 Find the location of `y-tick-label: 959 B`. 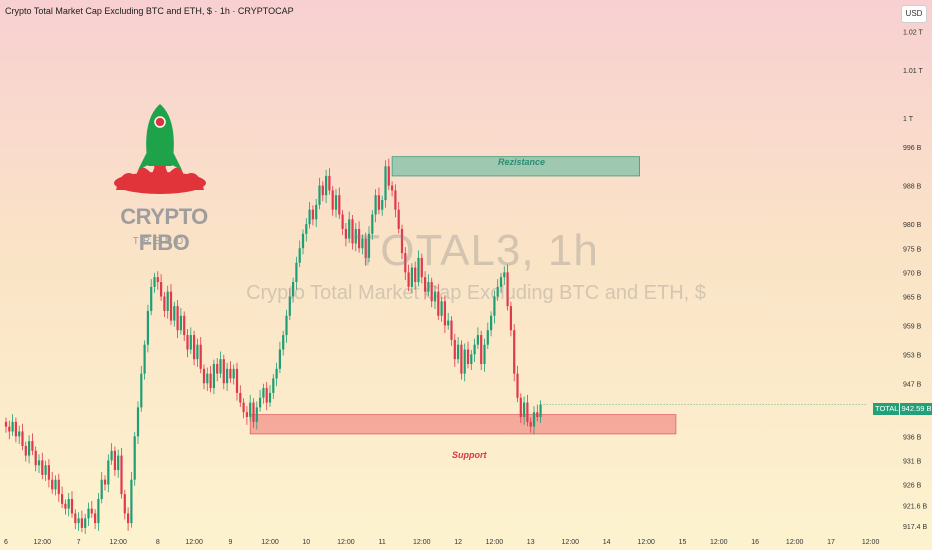

y-tick-label: 959 B is located at coordinates (912, 326).